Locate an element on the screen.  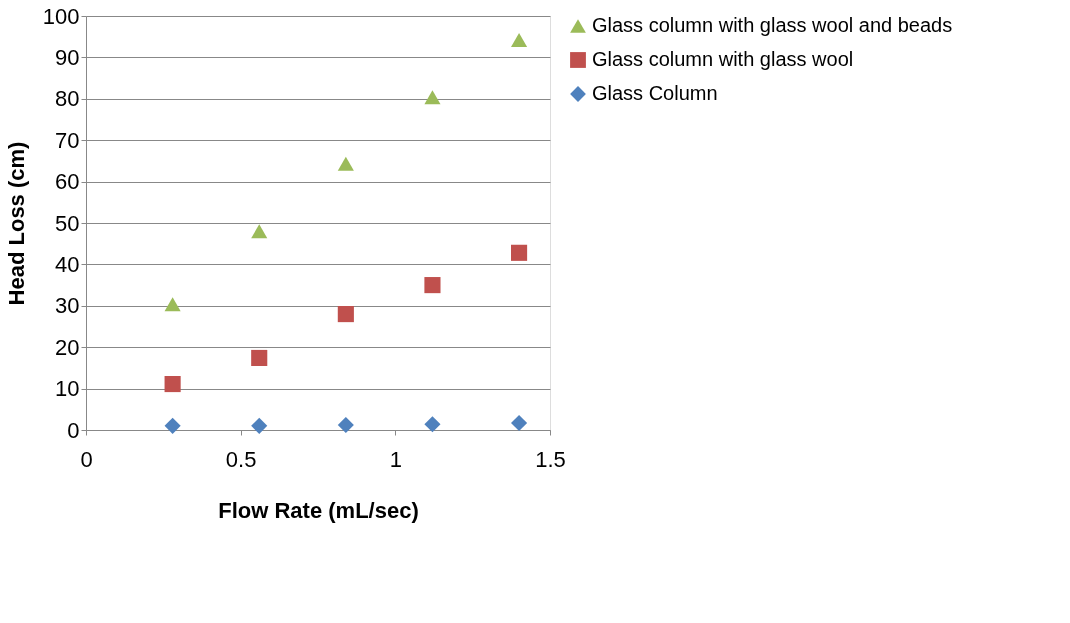
x-tick-label: 1.5 is located at coordinates (550, 459).